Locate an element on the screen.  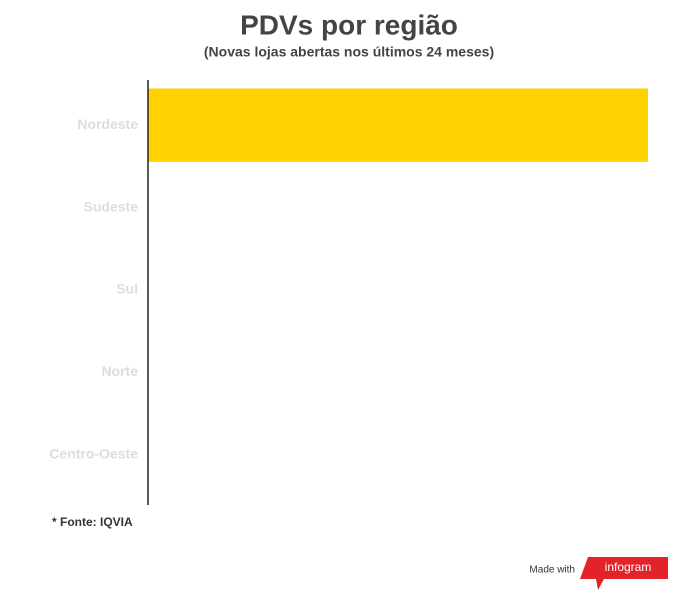
y-tick-label: Sudeste is located at coordinates (111, 206).